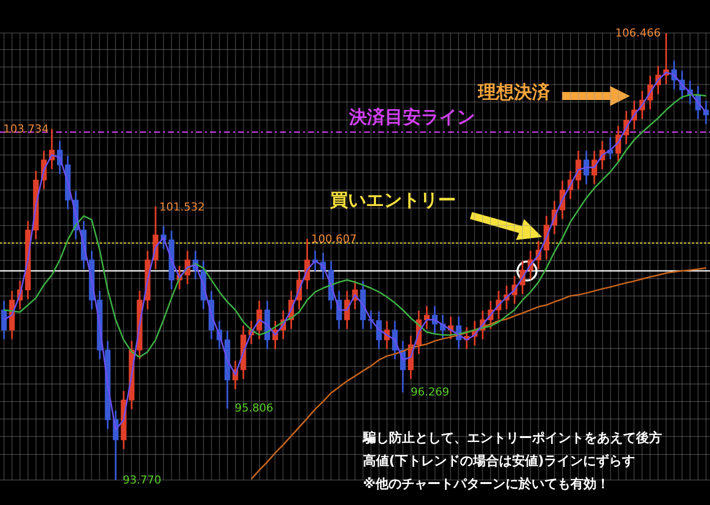  I want to click on annotation: 100.607, so click(334, 239).